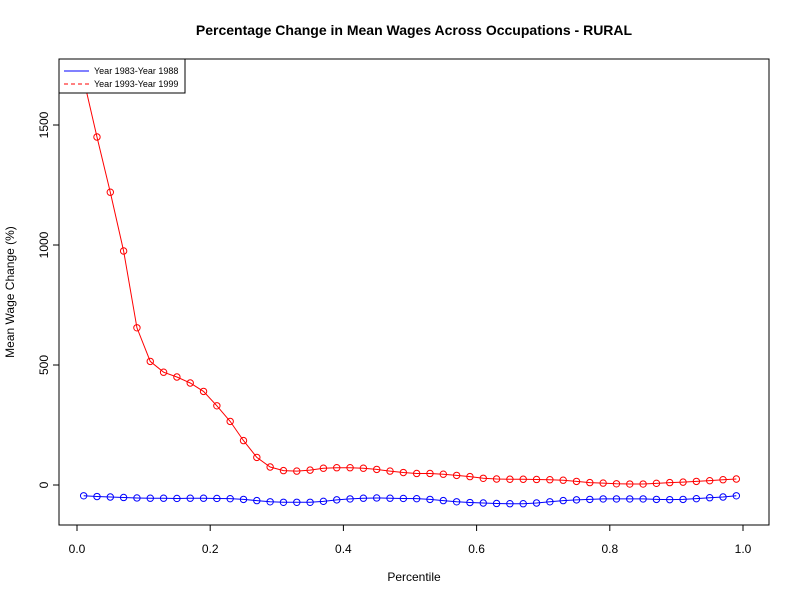 The width and height of the screenshot is (800, 605). I want to click on x-tick-label: 0.6, so click(476, 549).